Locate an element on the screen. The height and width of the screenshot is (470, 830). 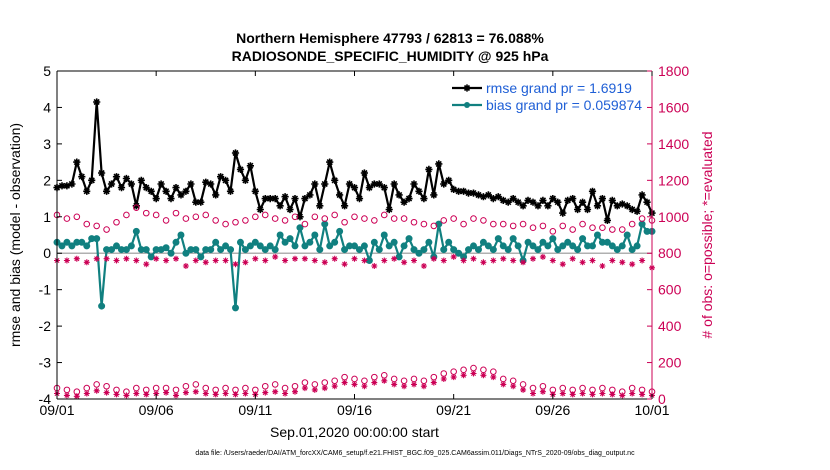
y-tick-label: -3 is located at coordinates (45, 363).